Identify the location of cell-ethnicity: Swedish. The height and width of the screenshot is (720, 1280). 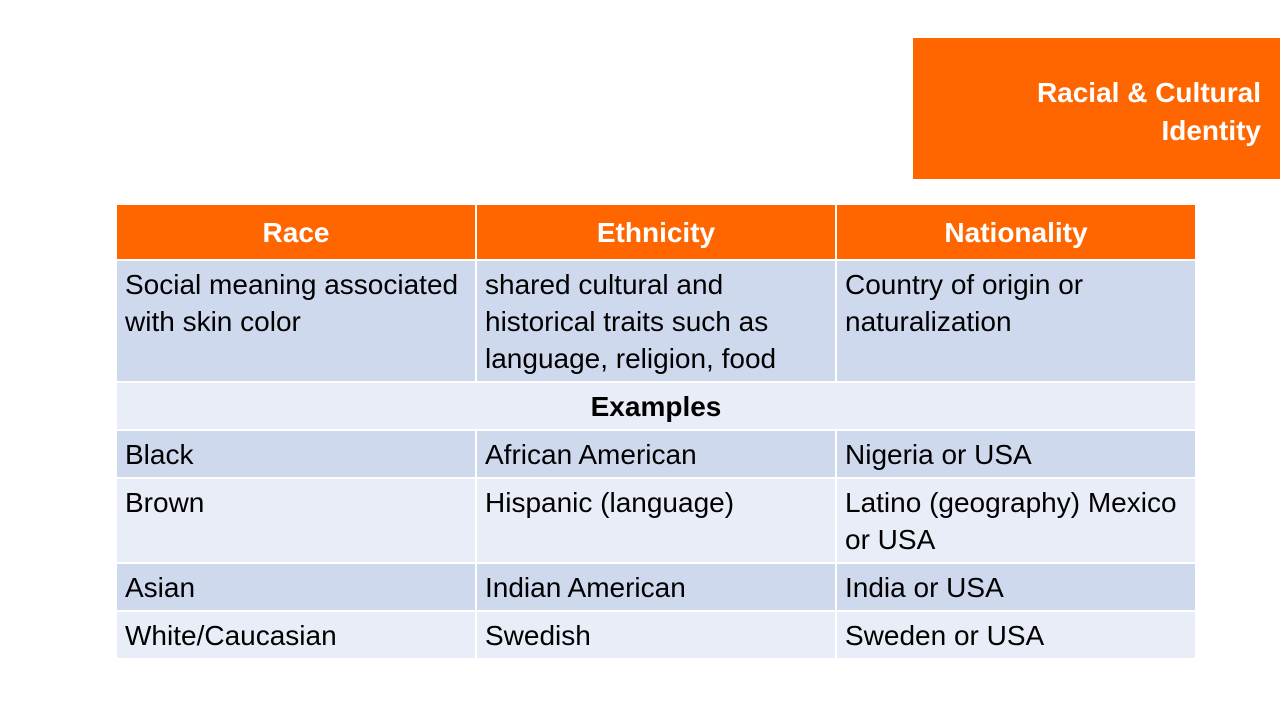
(656, 635).